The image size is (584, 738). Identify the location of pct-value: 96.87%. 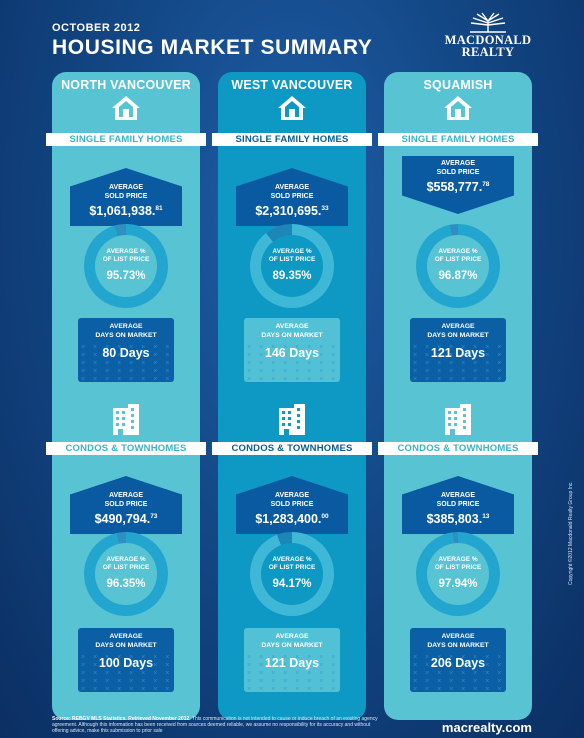
(458, 276).